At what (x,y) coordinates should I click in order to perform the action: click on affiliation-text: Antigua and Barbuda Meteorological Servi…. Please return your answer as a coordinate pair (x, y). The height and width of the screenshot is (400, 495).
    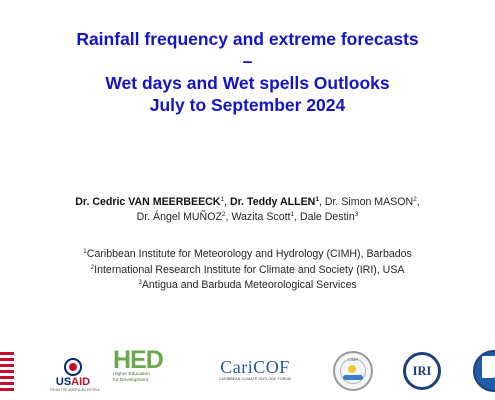
    Looking at the image, I should click on (249, 285).